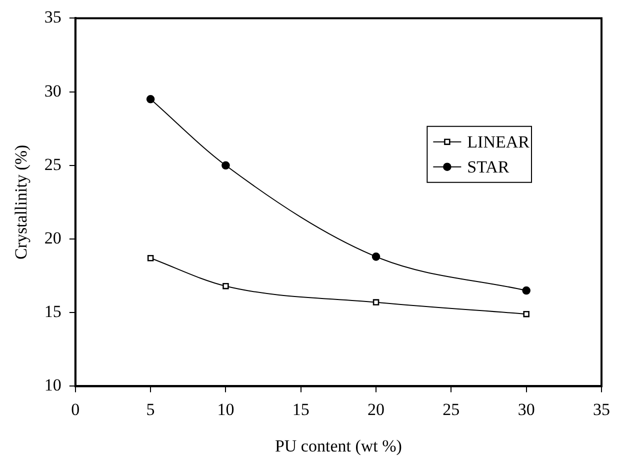  I want to click on legend-label: LINEAR, so click(498, 142).